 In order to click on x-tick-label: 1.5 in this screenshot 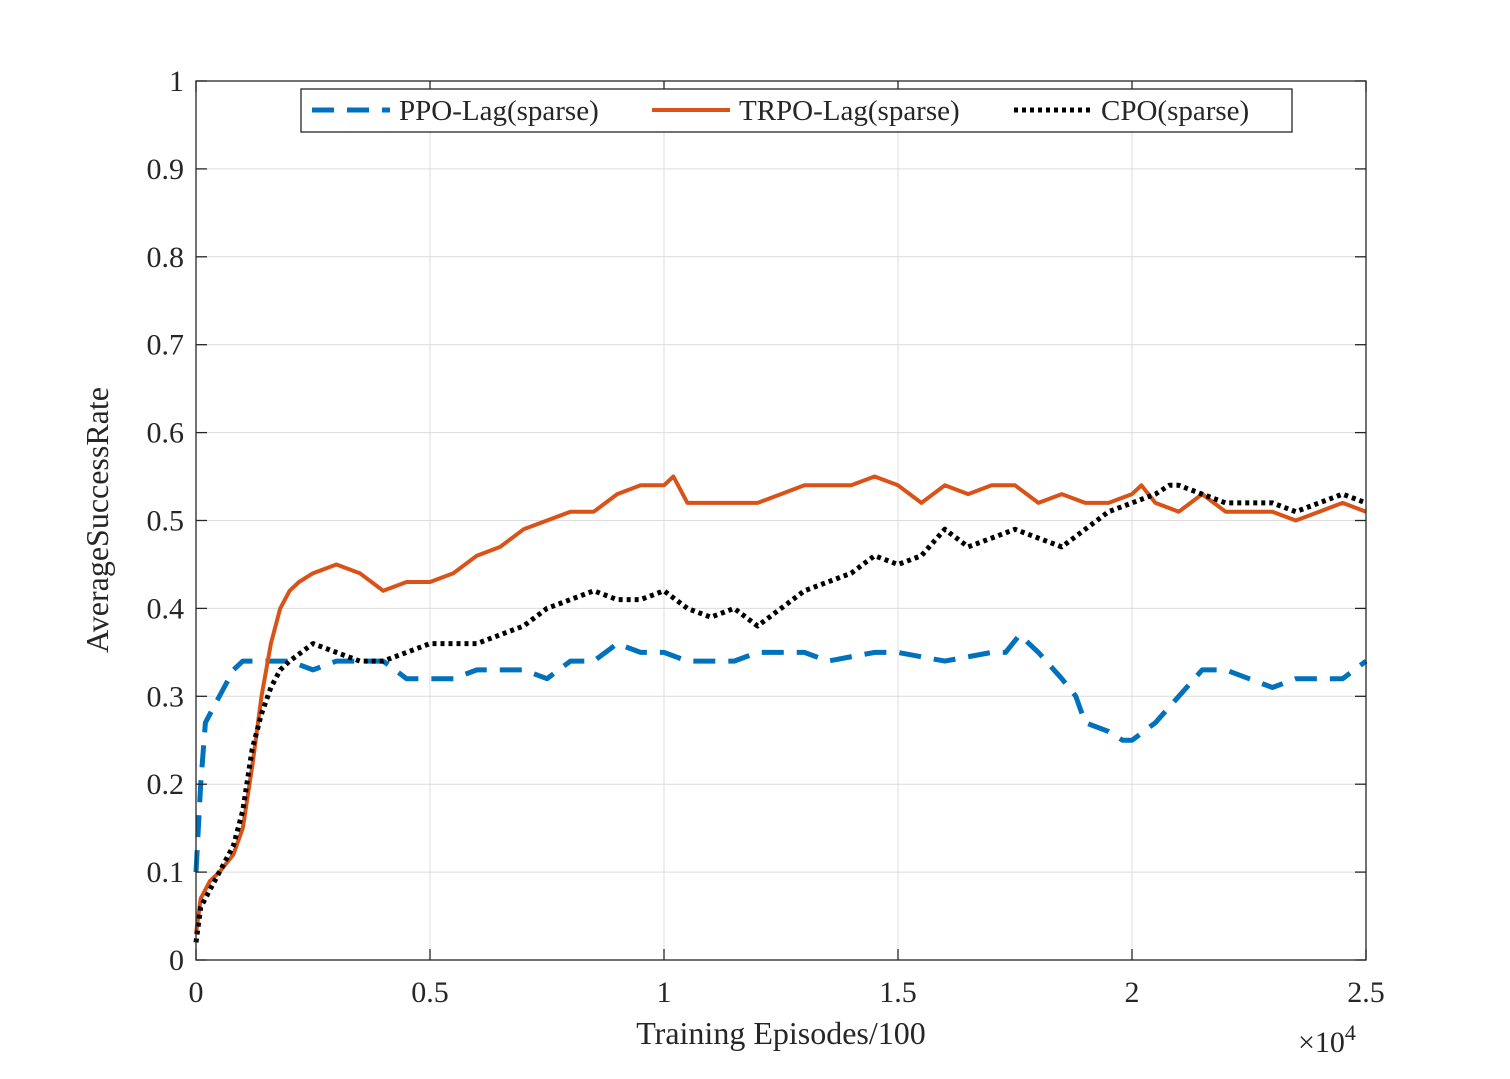, I will do `click(898, 992)`.